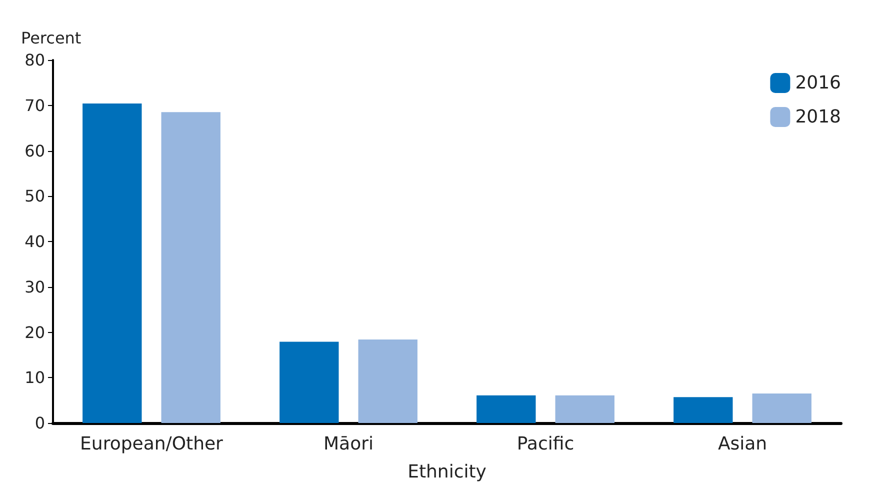 This screenshot has width=874, height=494. I want to click on y-tick-label: 60, so click(34, 150).